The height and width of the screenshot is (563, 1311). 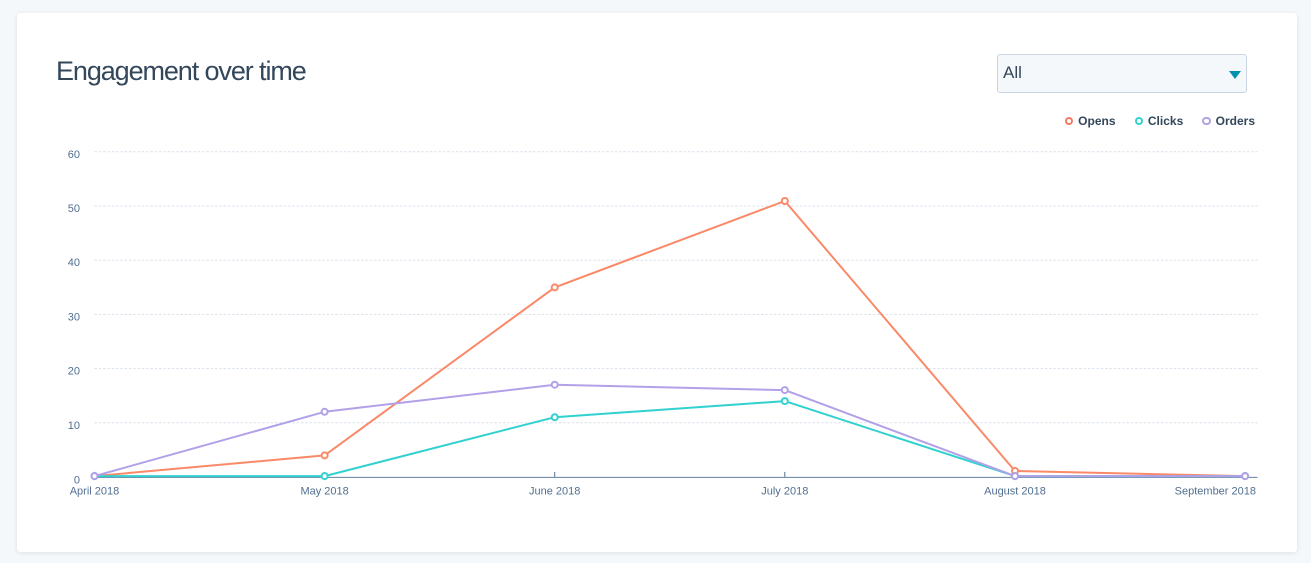 What do you see at coordinates (74, 155) in the screenshot?
I see `svg-text: 60` at bounding box center [74, 155].